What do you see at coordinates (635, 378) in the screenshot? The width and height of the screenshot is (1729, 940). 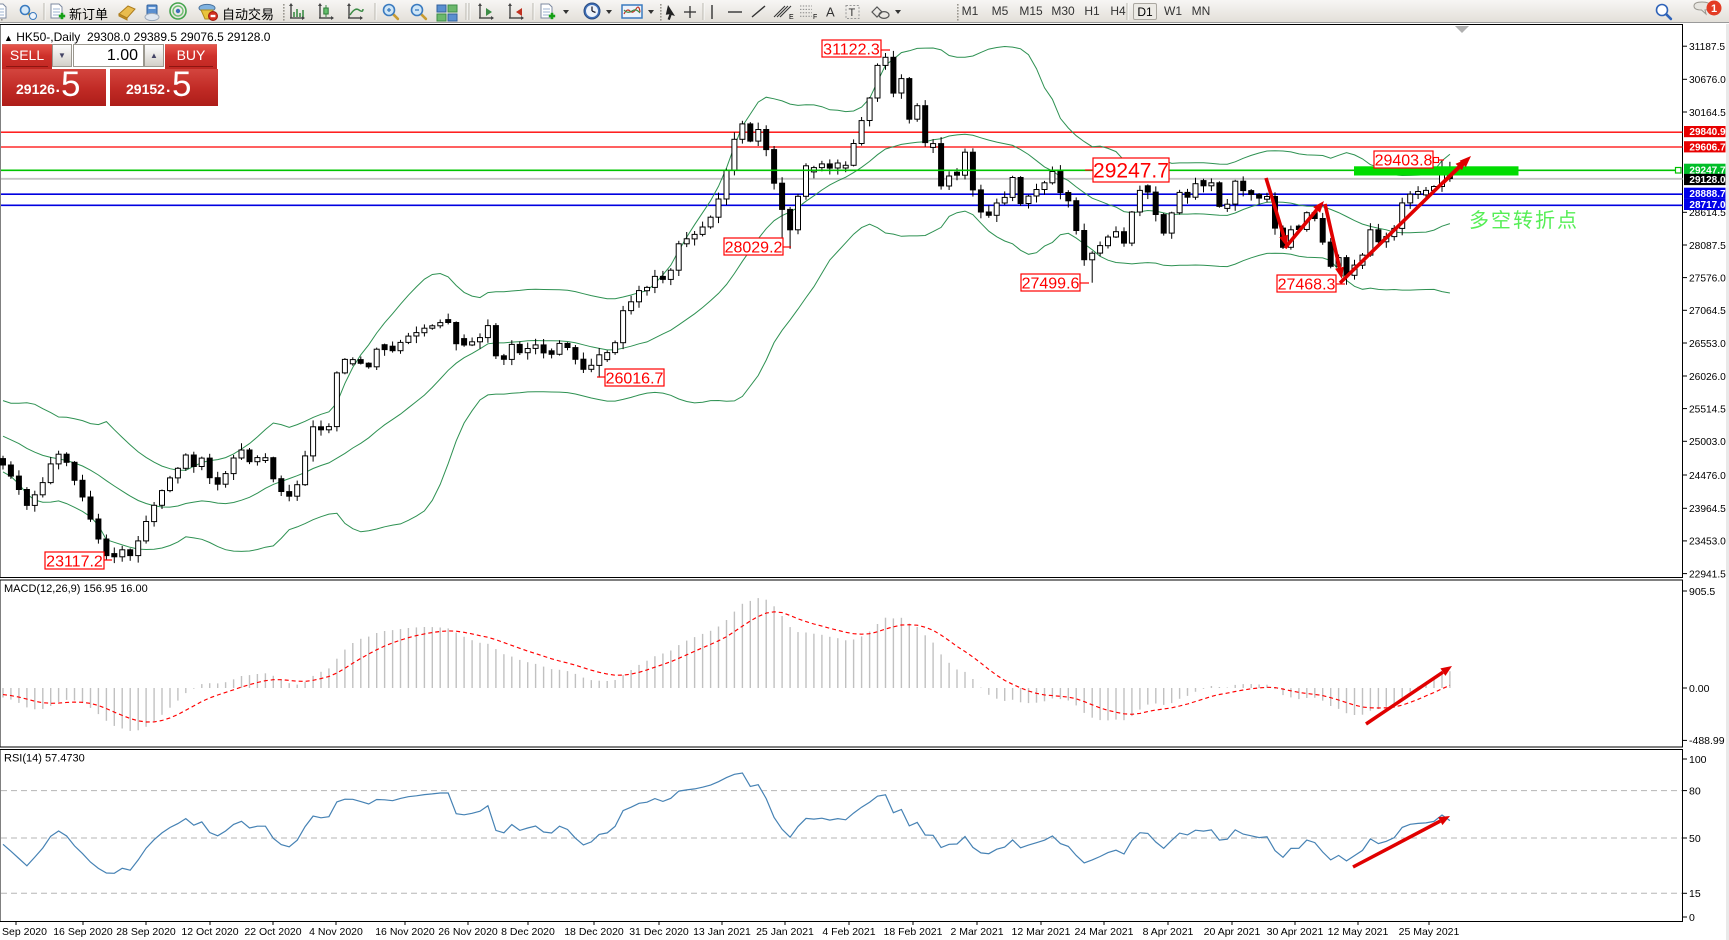 I see `svg-text: 26016.7` at bounding box center [635, 378].